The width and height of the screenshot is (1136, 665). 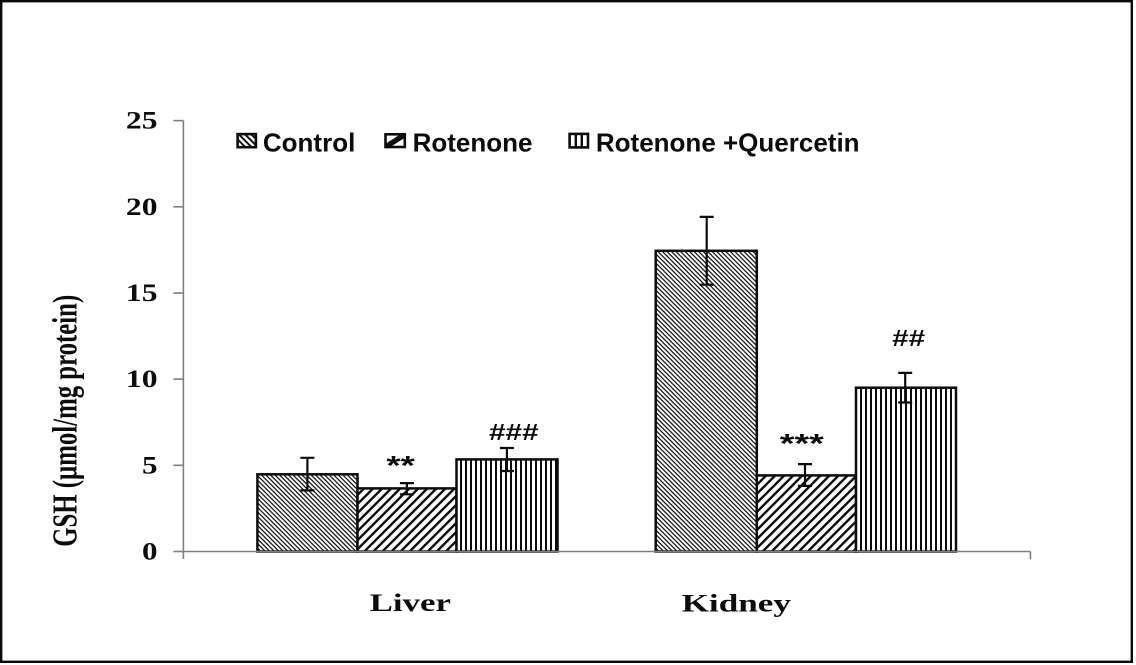 What do you see at coordinates (309, 142) in the screenshot?
I see `svg-text: Control` at bounding box center [309, 142].